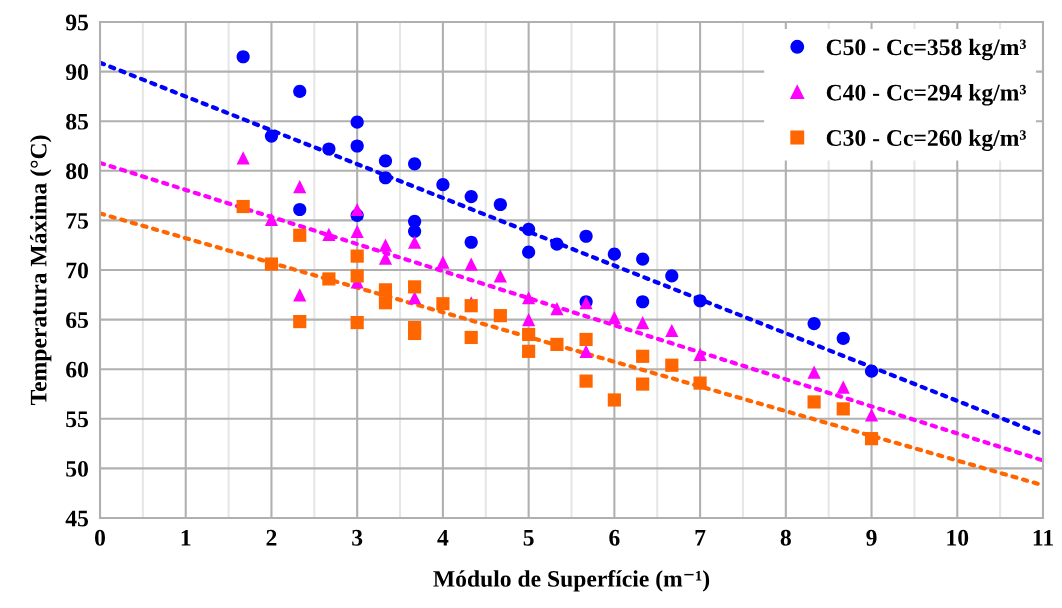 The width and height of the screenshot is (1062, 608). Describe the element at coordinates (77, 320) in the screenshot. I see `y-tick-label: 65` at that location.